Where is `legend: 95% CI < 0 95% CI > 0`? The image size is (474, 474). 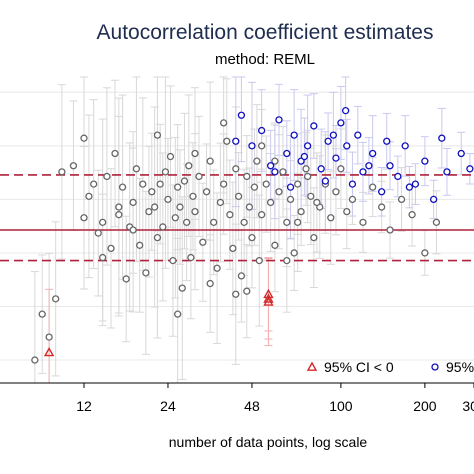 legend: 95% CI < 0 95% CI > 0 is located at coordinates (390, 367).